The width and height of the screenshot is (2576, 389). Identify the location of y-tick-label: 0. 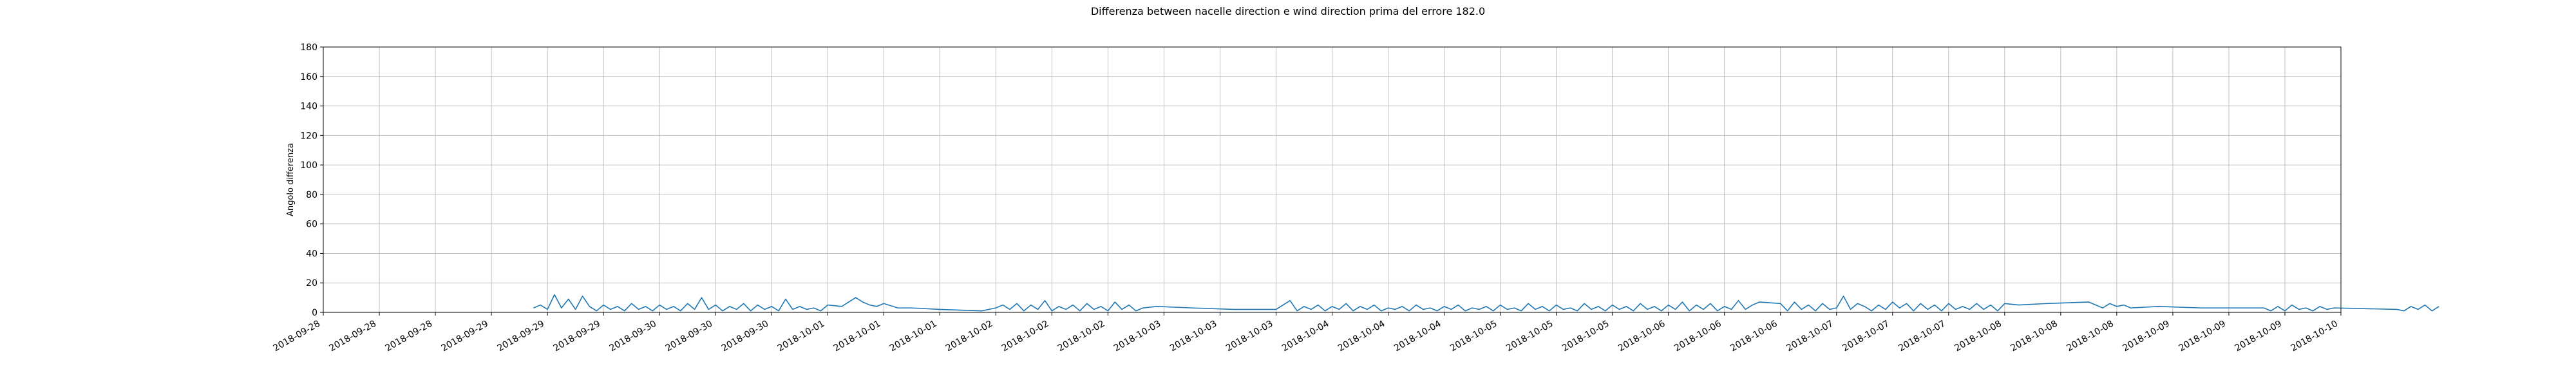
(314, 313).